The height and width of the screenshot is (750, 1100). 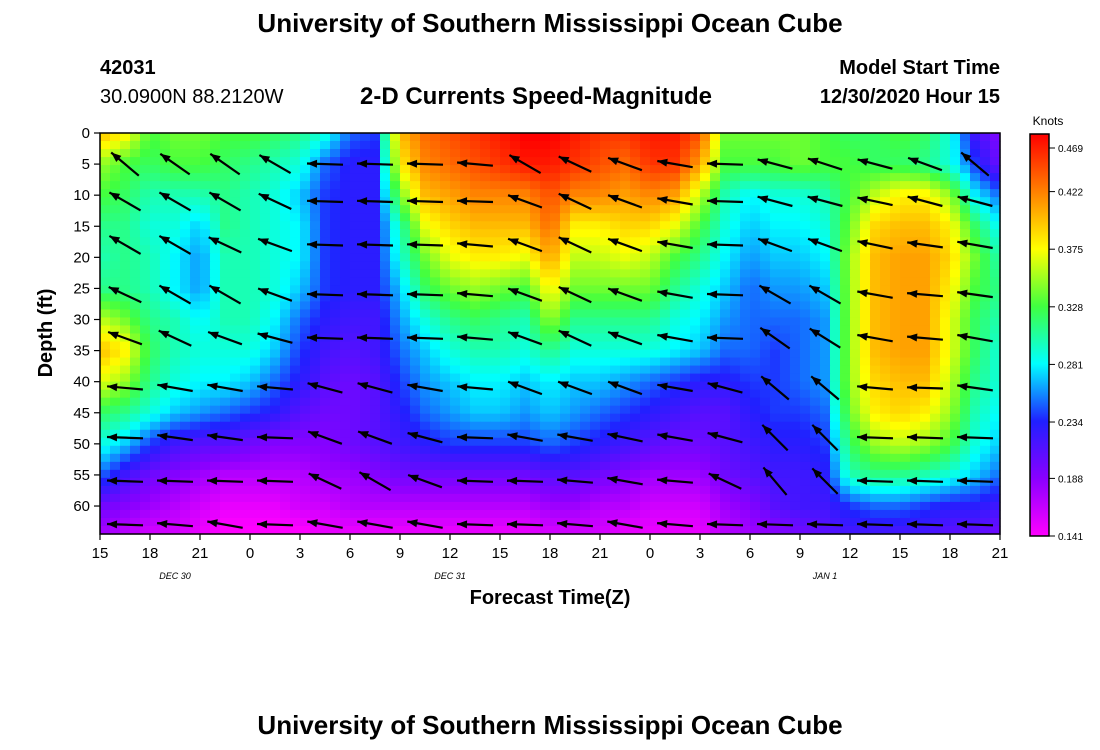 What do you see at coordinates (81, 288) in the screenshot?
I see `y-tick-label: 25` at bounding box center [81, 288].